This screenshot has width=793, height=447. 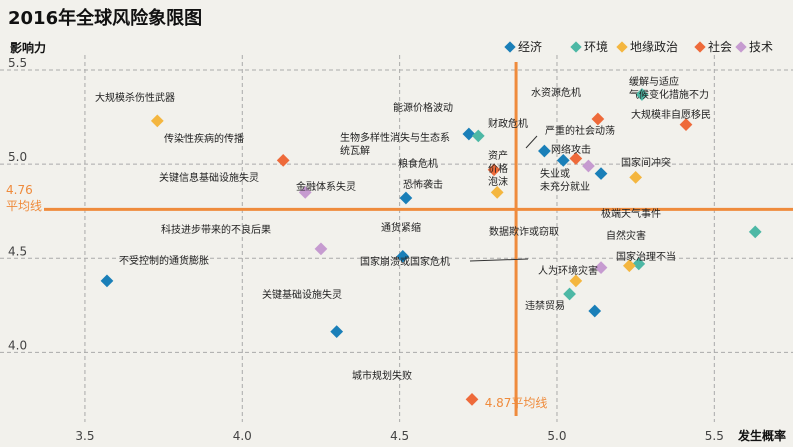 What do you see at coordinates (596, 46) in the screenshot?
I see `legend-label: 环境` at bounding box center [596, 46].